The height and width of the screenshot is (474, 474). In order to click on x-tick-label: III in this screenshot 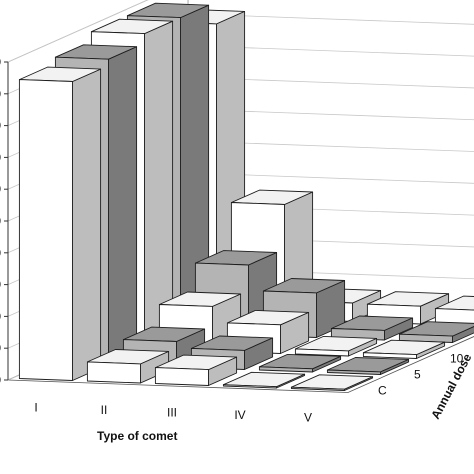, I will do `click(172, 412)`.